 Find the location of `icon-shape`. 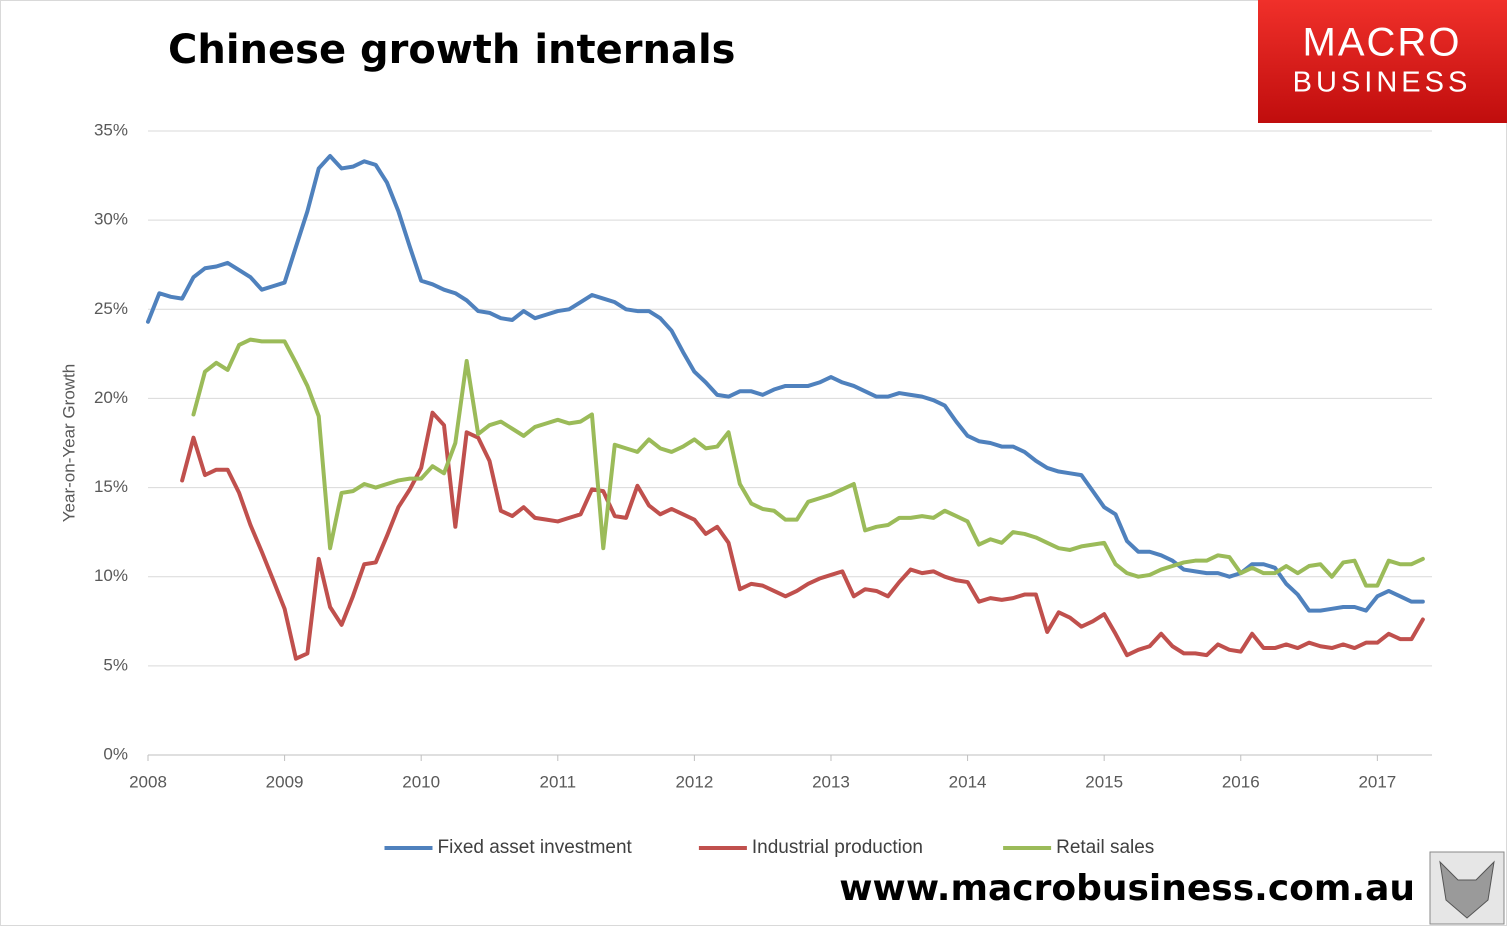

icon-shape is located at coordinates (1467, 889).